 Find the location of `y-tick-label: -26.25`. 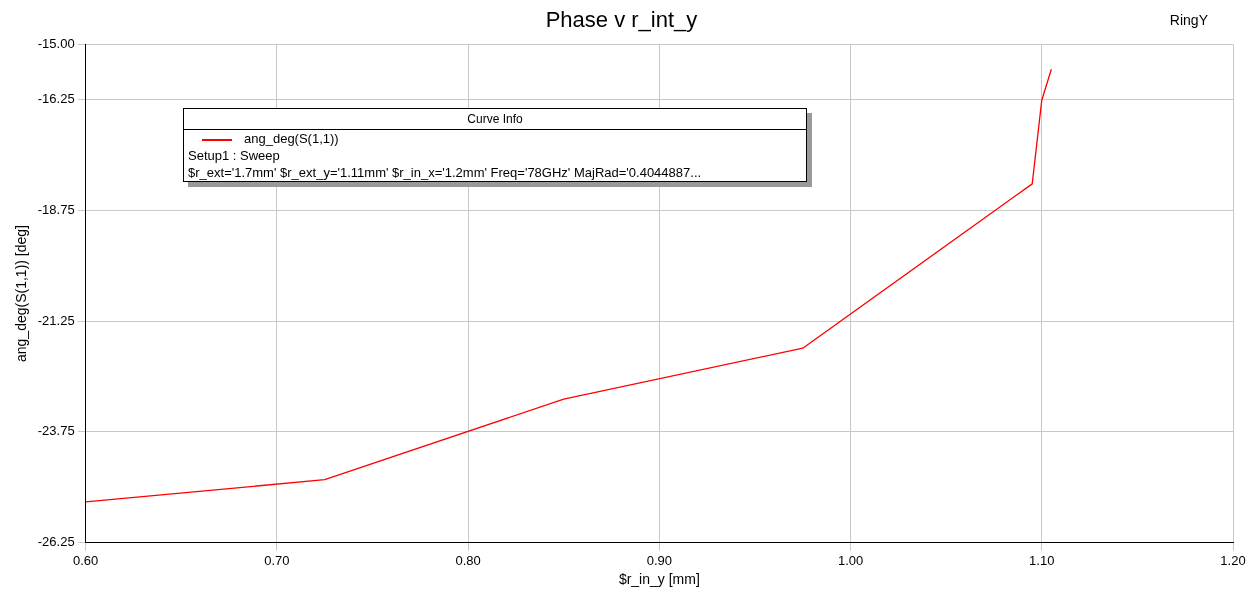

y-tick-label: -26.25 is located at coordinates (56, 542).